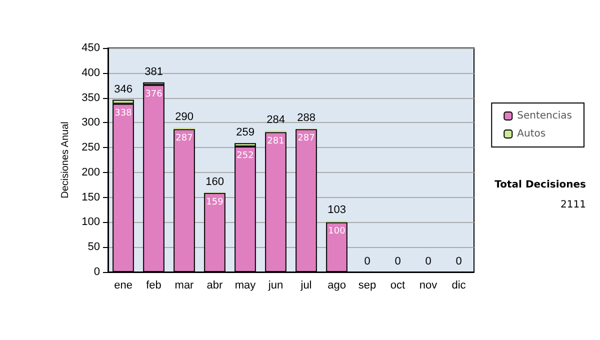 This screenshot has width=600, height=340. What do you see at coordinates (245, 156) in the screenshot?
I see `data-label: 252` at bounding box center [245, 156].